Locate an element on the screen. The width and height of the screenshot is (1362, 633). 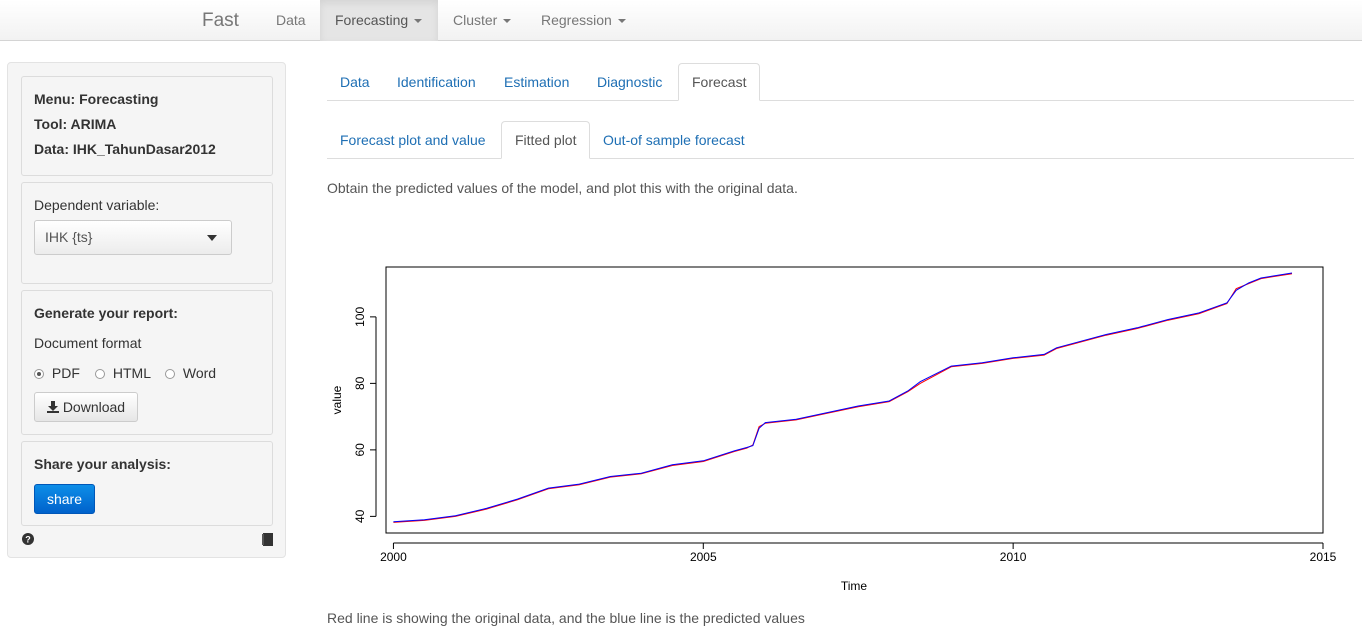
radio-html: HTML is located at coordinates (123, 373).